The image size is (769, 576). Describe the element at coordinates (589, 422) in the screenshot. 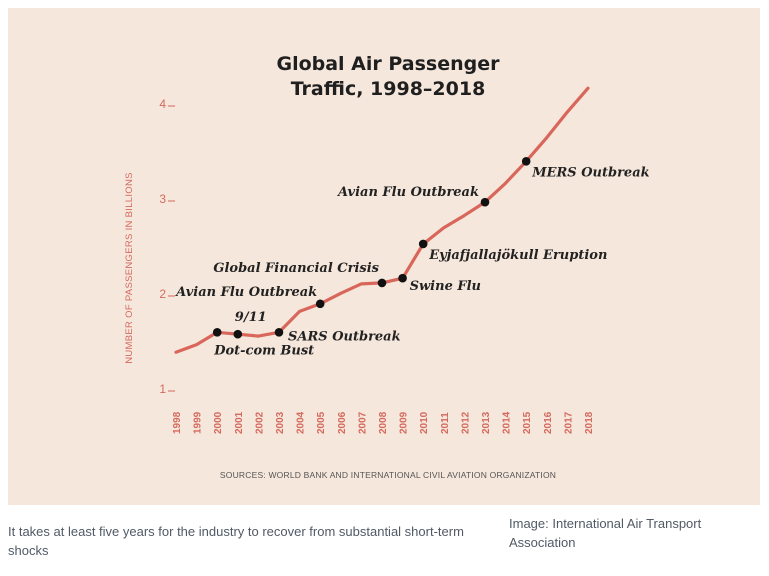

I see `x-tick-label: 2018` at that location.